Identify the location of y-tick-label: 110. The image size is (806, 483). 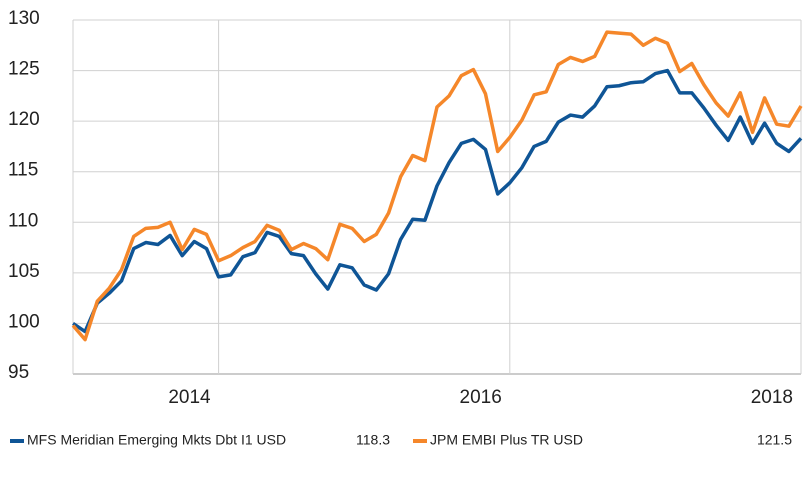
(23, 220).